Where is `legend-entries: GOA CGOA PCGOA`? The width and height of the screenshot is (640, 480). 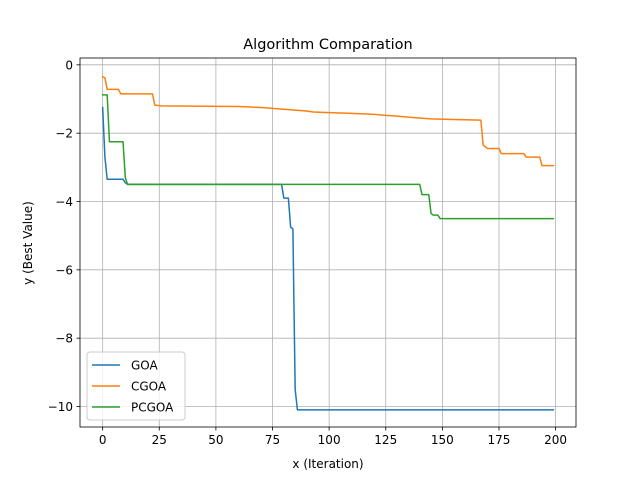 legend-entries: GOA CGOA PCGOA is located at coordinates (133, 387).